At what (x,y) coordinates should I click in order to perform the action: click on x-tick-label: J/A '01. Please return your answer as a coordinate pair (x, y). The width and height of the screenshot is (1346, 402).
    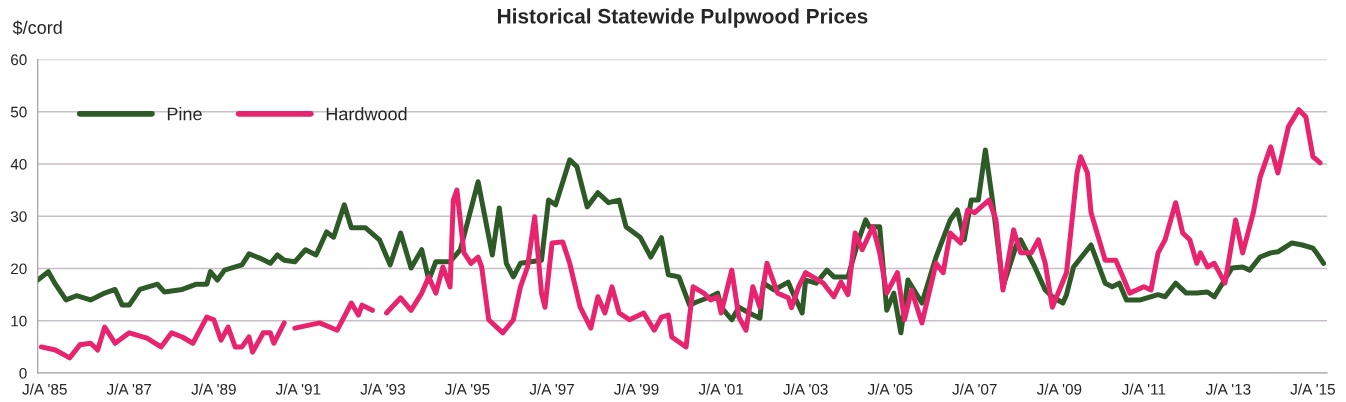
    Looking at the image, I should click on (721, 389).